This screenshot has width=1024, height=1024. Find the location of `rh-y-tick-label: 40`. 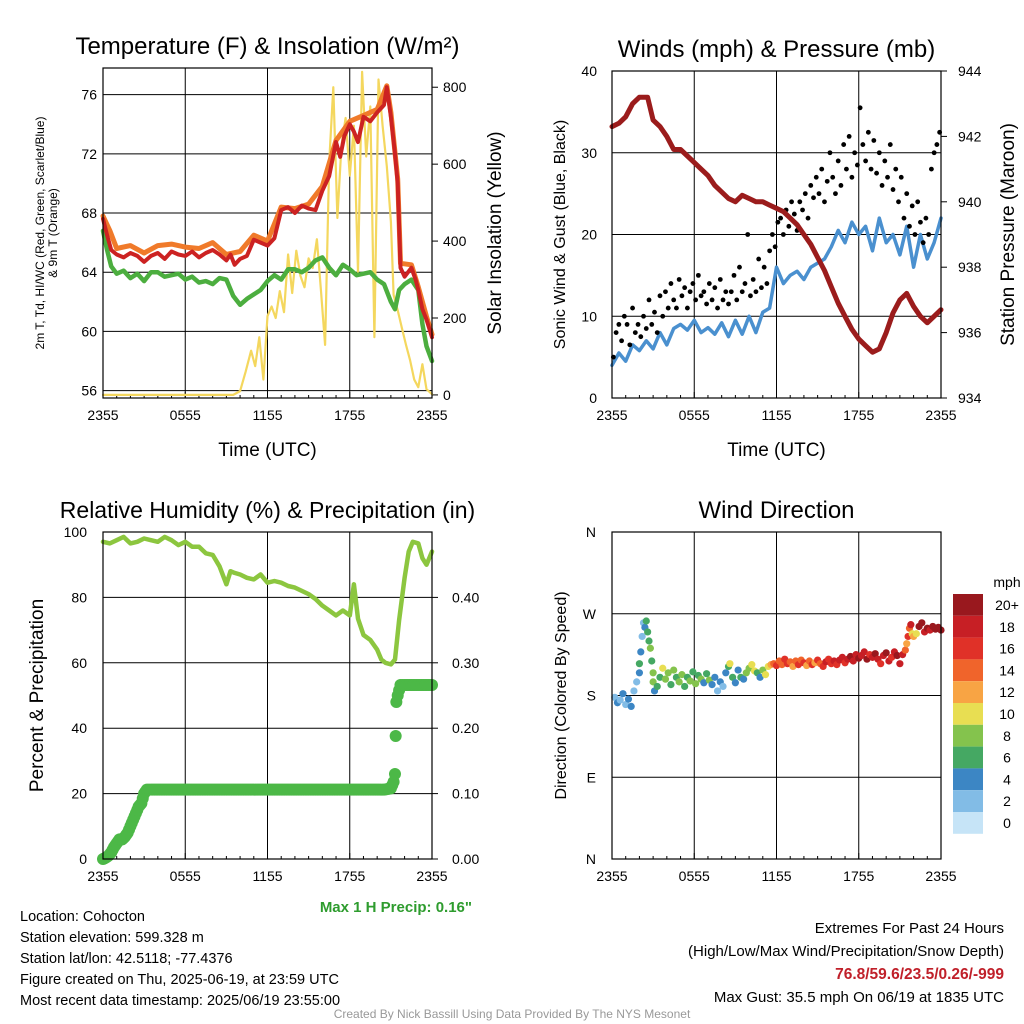

rh-y-tick-label: 40 is located at coordinates (79, 728).